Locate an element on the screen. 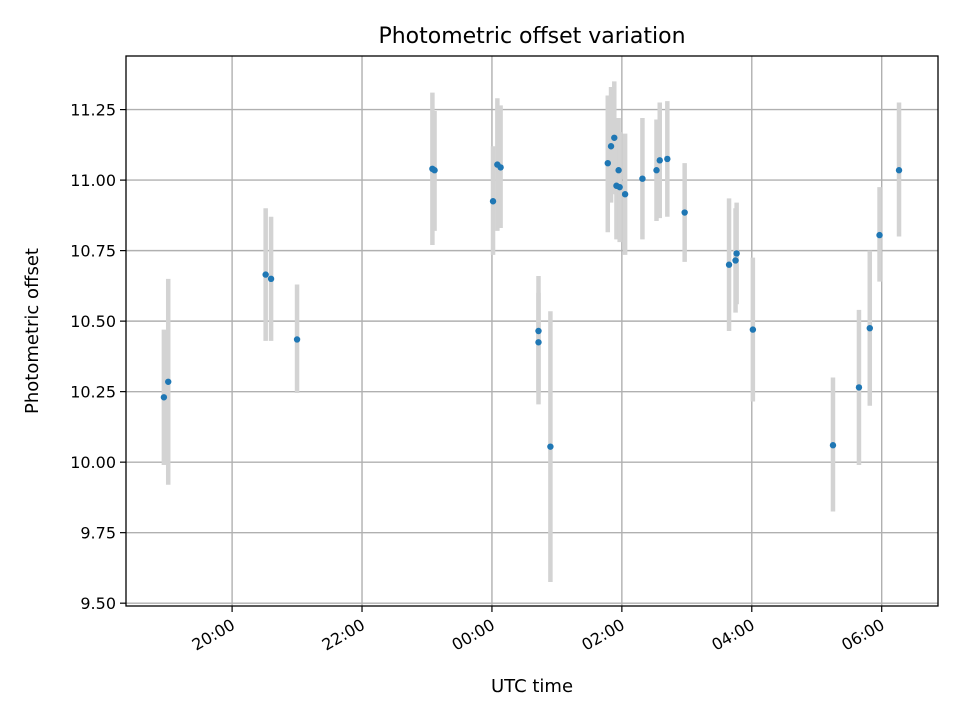  y-tick-label: 10.00 is located at coordinates (93, 462).